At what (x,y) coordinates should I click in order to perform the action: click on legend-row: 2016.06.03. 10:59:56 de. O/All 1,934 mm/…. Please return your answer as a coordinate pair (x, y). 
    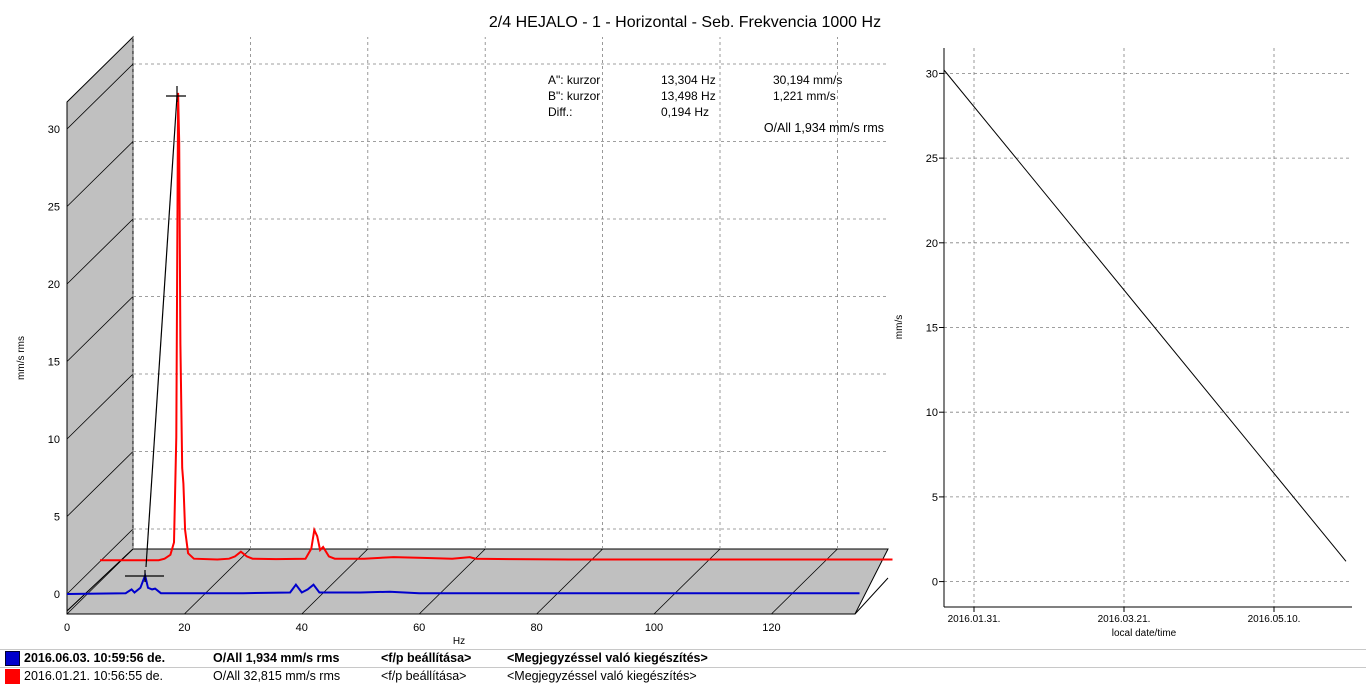
    Looking at the image, I should click on (683, 658).